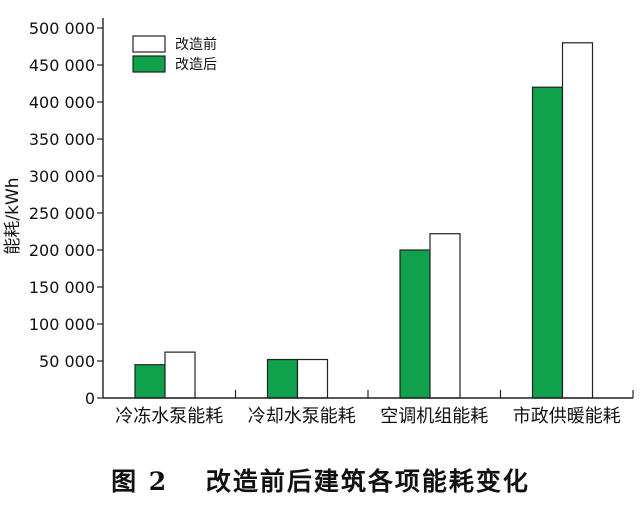  What do you see at coordinates (62, 65) in the screenshot?
I see `y-tick-label: 450 000` at bounding box center [62, 65].